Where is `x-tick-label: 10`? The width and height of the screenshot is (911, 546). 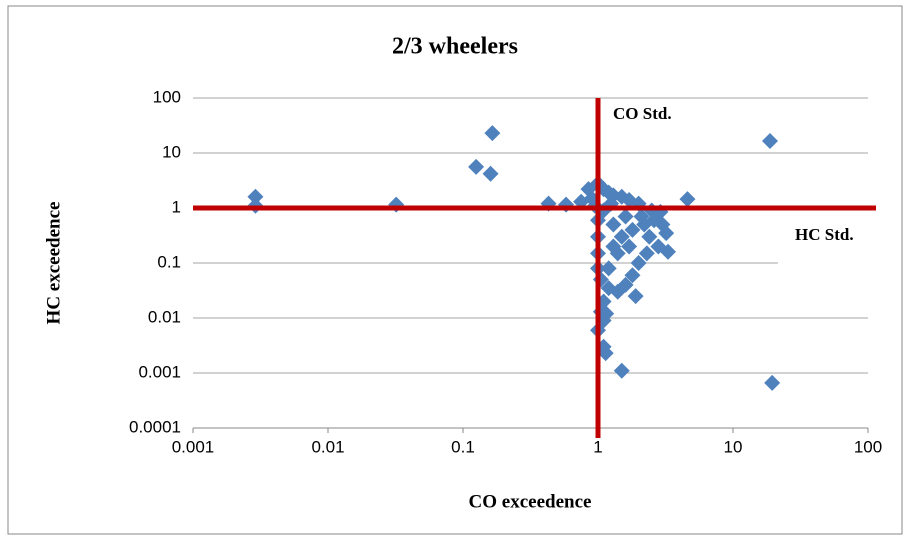 x-tick-label: 10 is located at coordinates (733, 446).